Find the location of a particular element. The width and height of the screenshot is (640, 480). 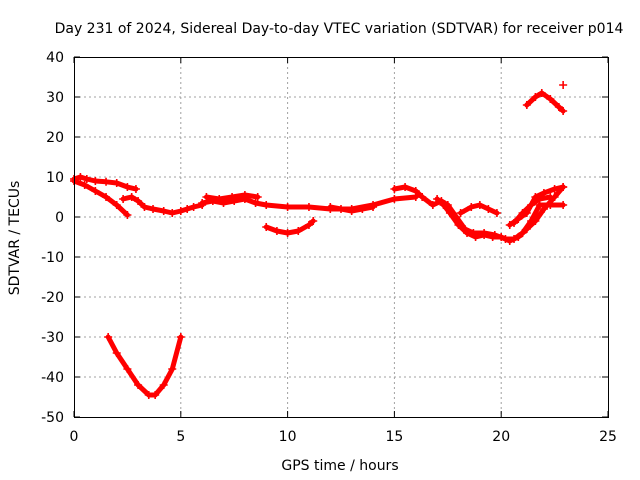

y-tick-label: 30 is located at coordinates (55, 98).